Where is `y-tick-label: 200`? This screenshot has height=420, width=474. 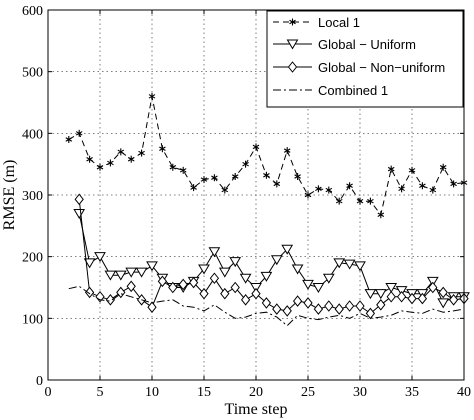 y-tick-label: 200 is located at coordinates (32, 258).